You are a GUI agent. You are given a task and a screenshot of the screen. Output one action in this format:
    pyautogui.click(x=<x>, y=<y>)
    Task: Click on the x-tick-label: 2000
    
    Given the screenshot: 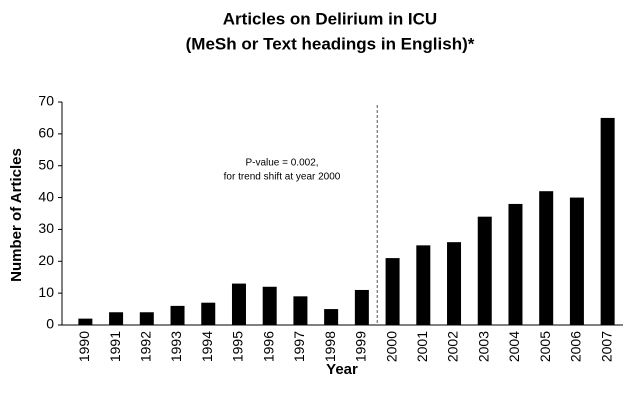 What is the action you would take?
    pyautogui.click(x=391, y=346)
    